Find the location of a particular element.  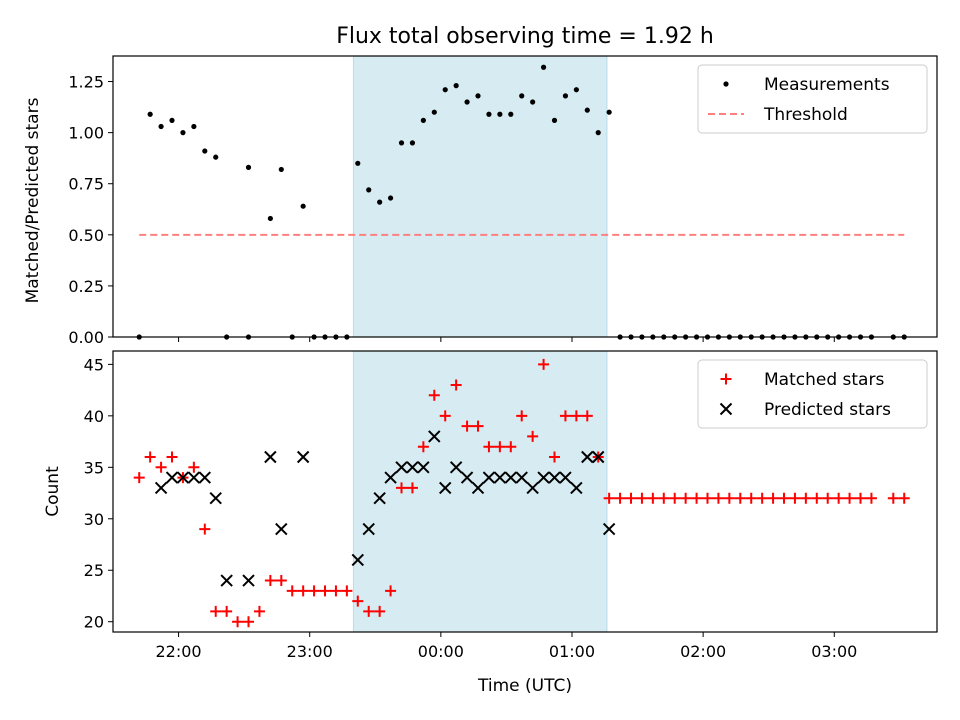

y-tick-label: 45 is located at coordinates (94, 364).